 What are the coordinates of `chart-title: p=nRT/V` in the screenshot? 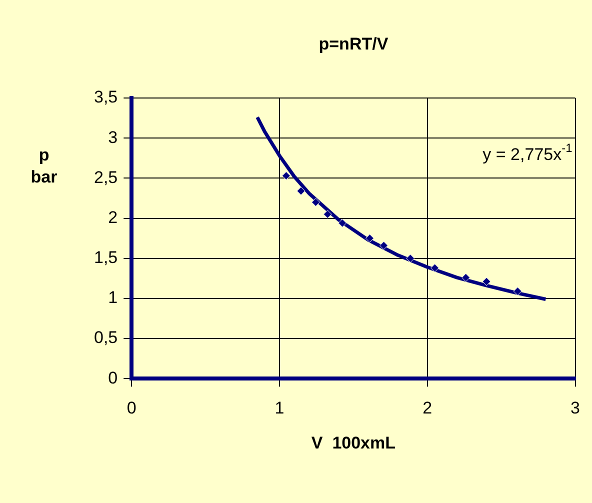 It's located at (353, 44).